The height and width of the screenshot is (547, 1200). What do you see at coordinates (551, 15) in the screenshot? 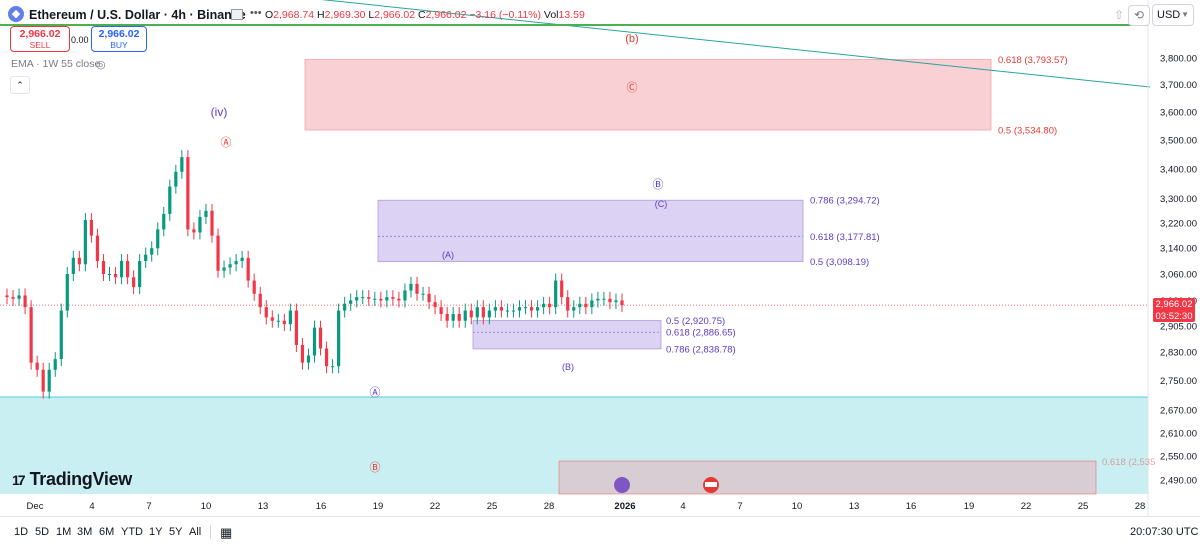
I see `volume-label: Vol` at bounding box center [551, 15].